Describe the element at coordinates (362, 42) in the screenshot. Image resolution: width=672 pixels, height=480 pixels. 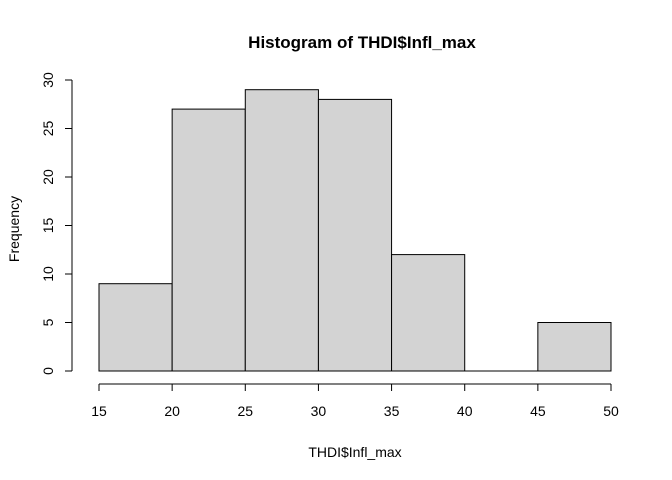
I see `chart-title: Histogram of THDI$Infl_max` at that location.